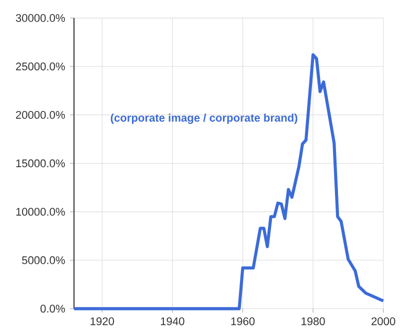  Describe the element at coordinates (40, 212) in the screenshot. I see `y-tick-label: 10000.0%` at that location.